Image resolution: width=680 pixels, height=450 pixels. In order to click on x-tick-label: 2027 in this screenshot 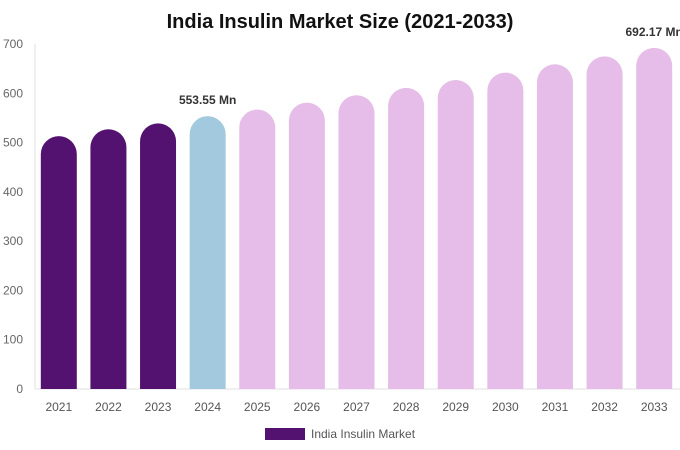, I will do `click(356, 407)`.